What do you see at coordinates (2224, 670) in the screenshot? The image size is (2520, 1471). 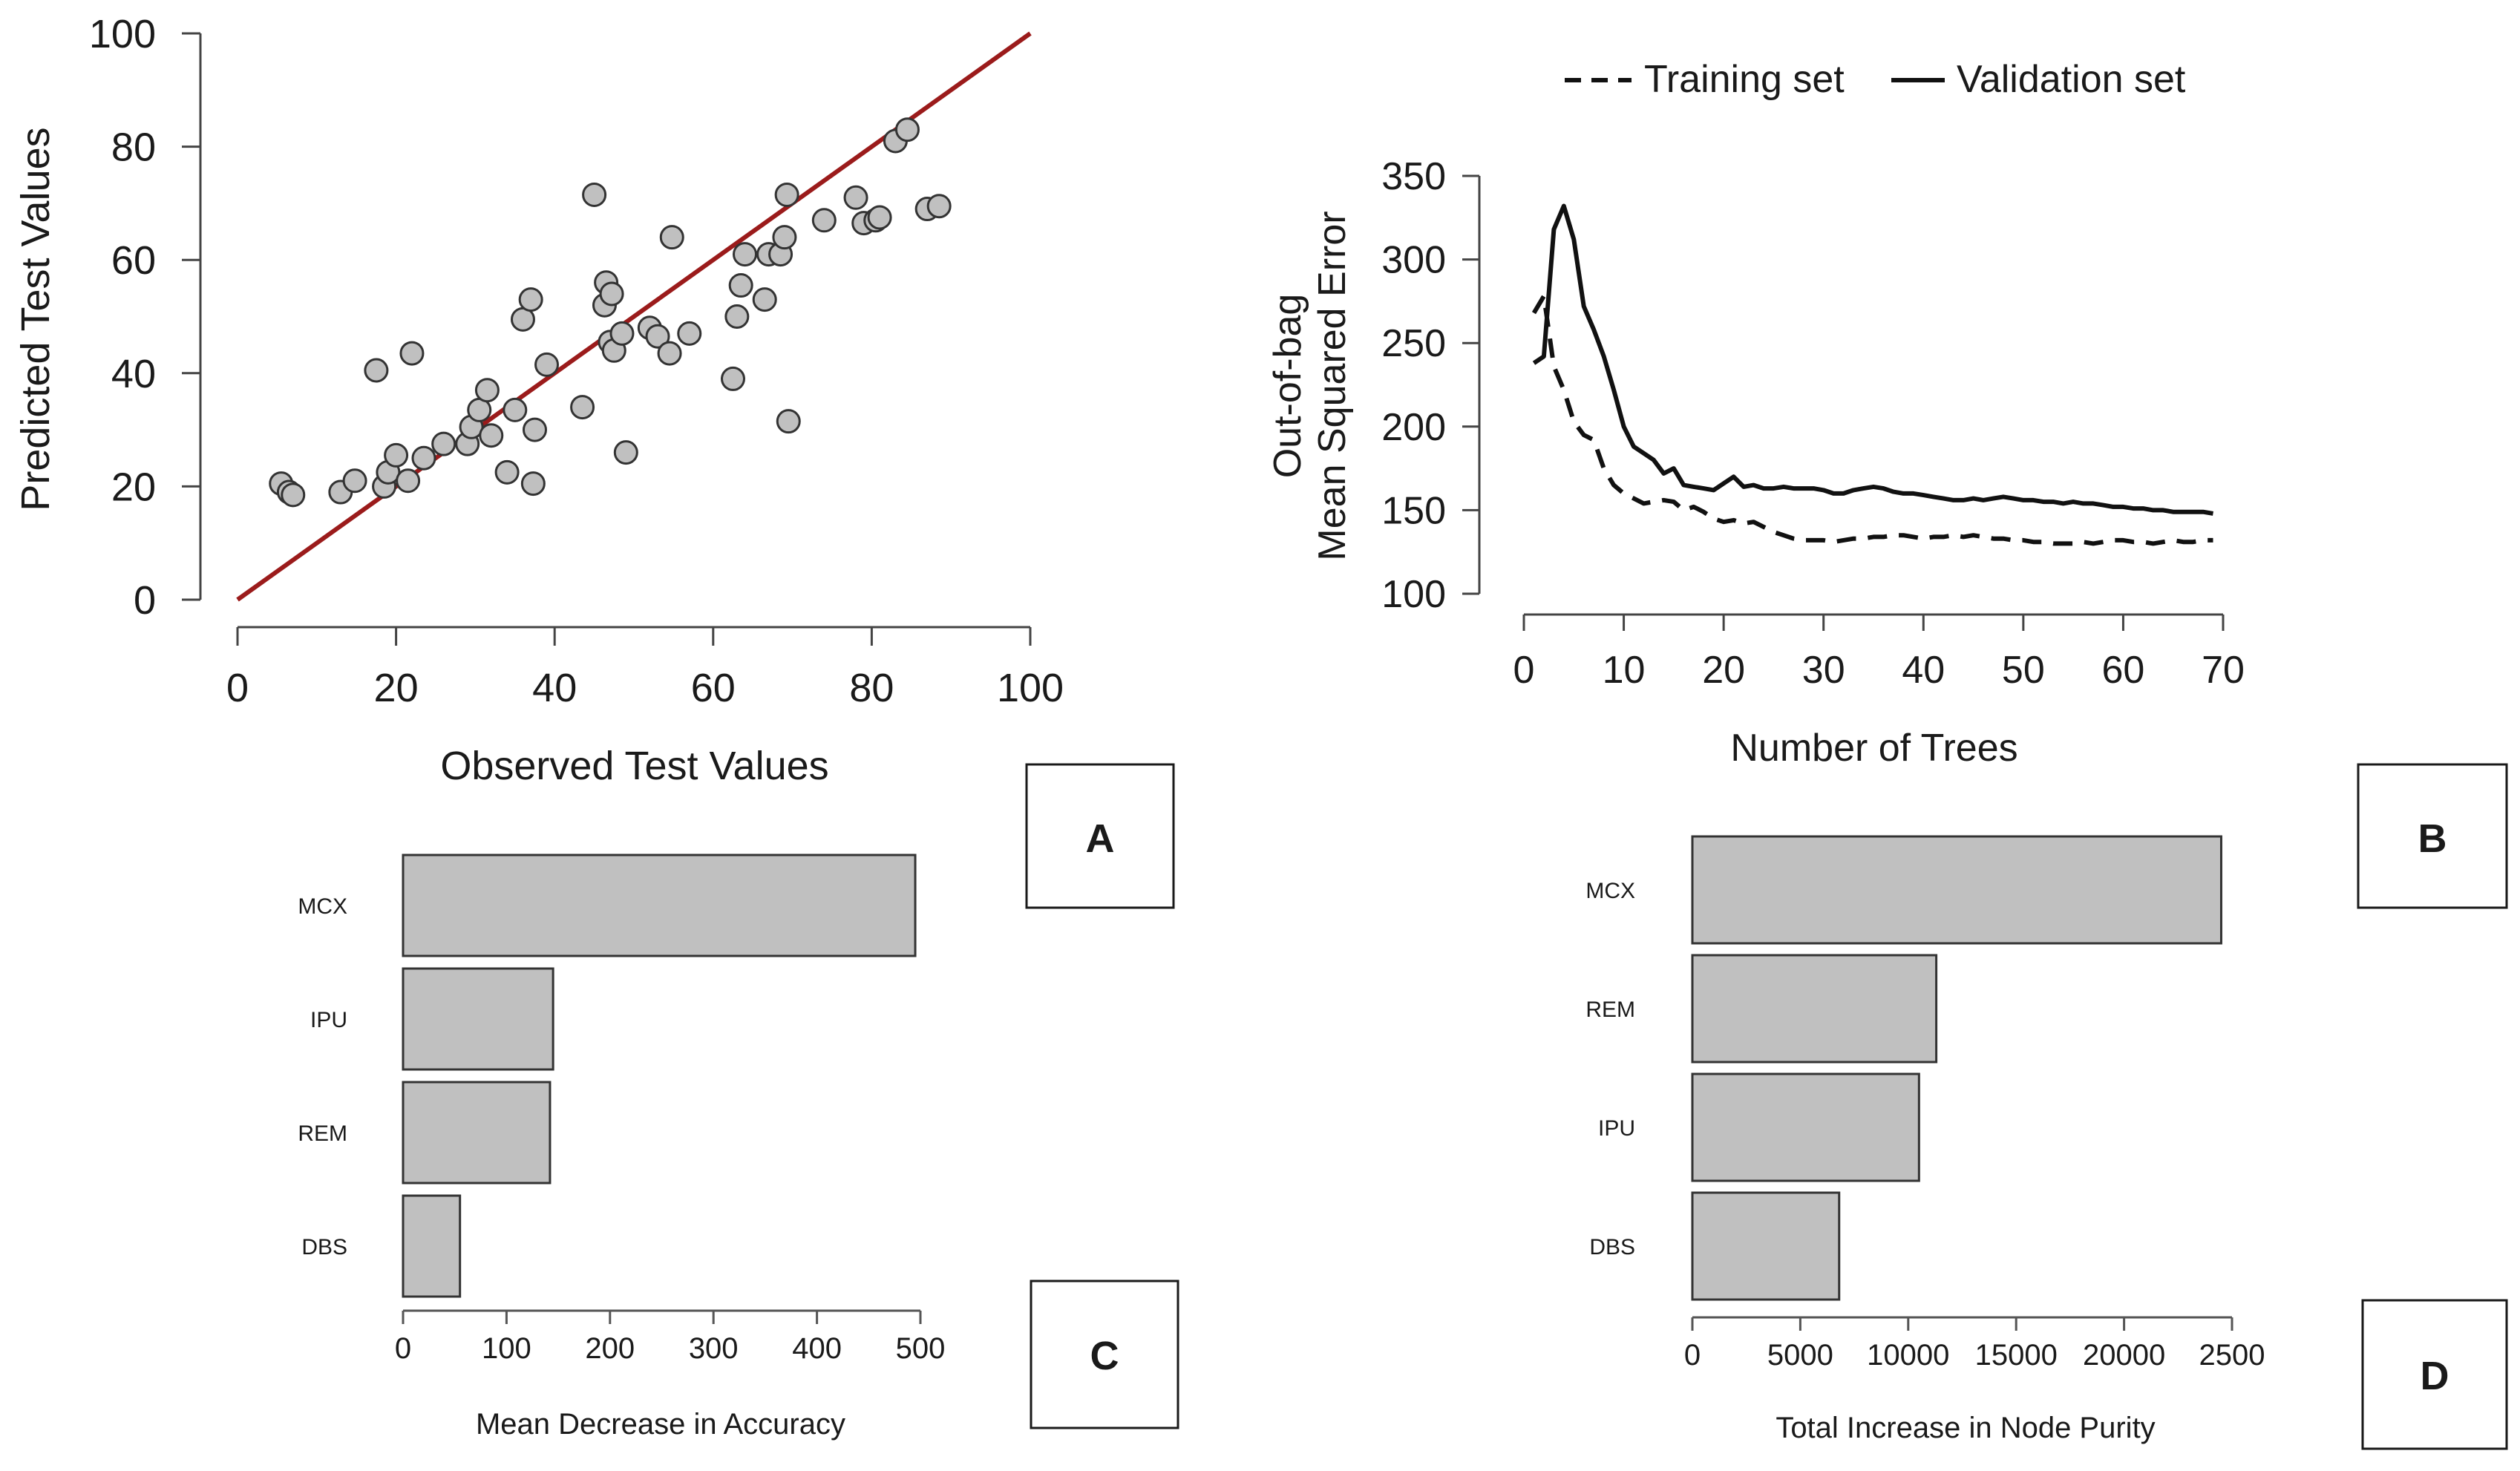 I see `x-tick-label: 70` at bounding box center [2224, 670].